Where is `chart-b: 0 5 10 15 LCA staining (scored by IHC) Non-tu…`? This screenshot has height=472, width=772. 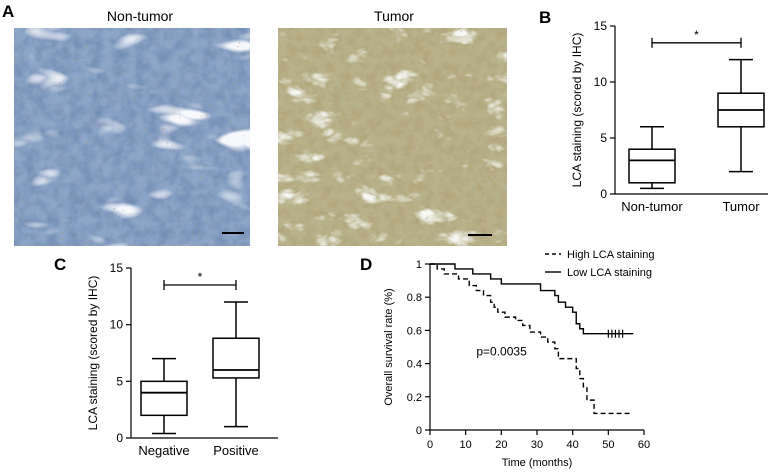
chart-b: 0 5 10 15 LCA staining (scored by IHC) Non-tu… is located at coordinates (669, 116).